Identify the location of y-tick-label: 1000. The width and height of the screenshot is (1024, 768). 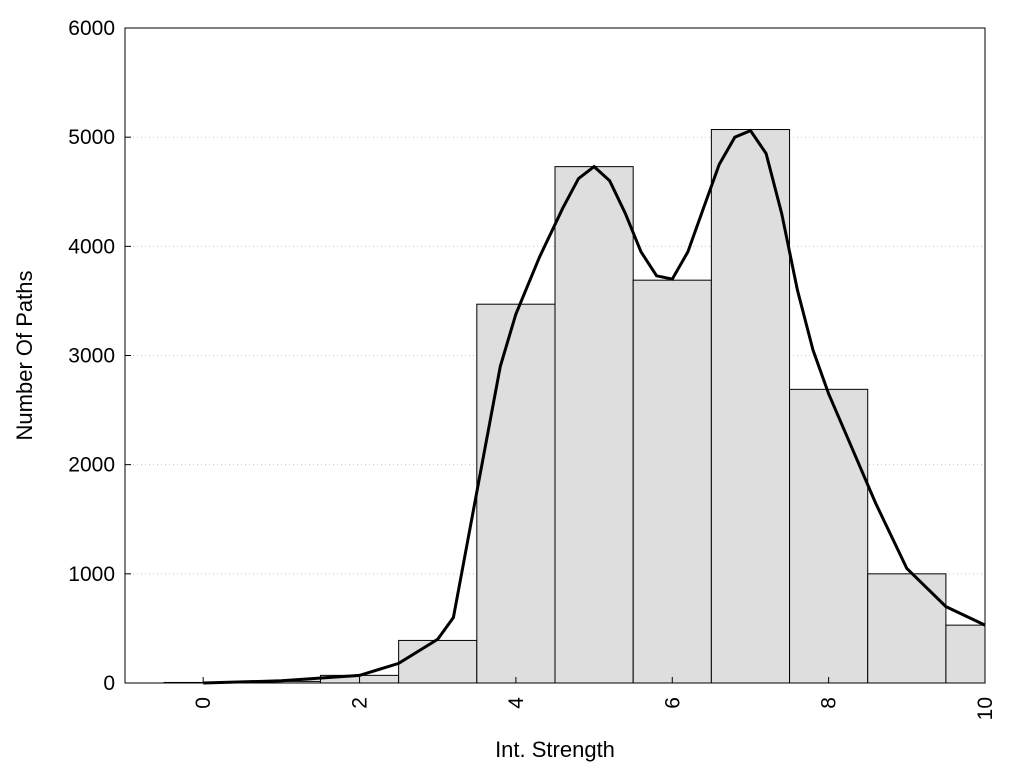
(91, 574).